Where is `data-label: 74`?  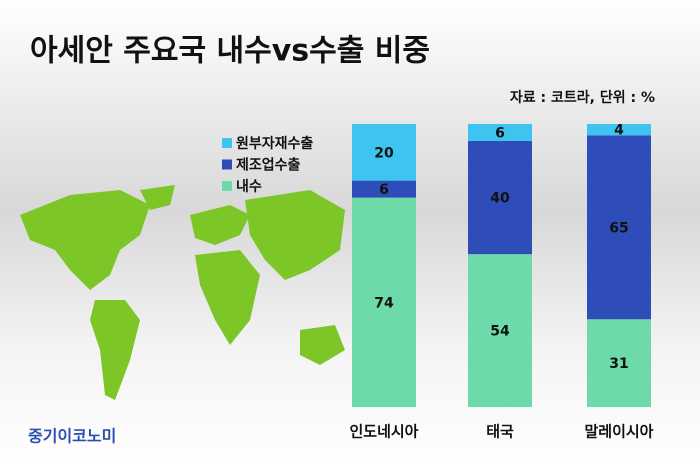
data-label: 74 is located at coordinates (384, 303).